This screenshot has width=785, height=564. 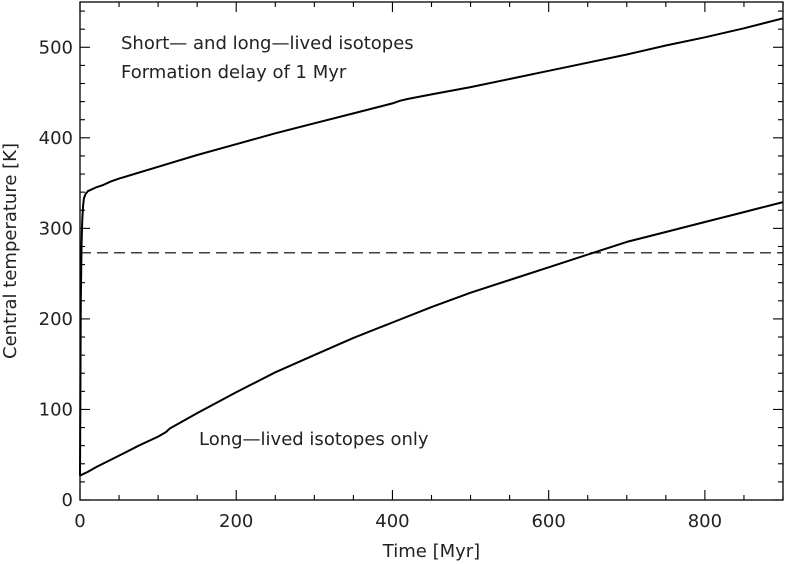 What do you see at coordinates (267, 43) in the screenshot?
I see `annotation-top-line-1: Short— and long—lived isotopes` at bounding box center [267, 43].